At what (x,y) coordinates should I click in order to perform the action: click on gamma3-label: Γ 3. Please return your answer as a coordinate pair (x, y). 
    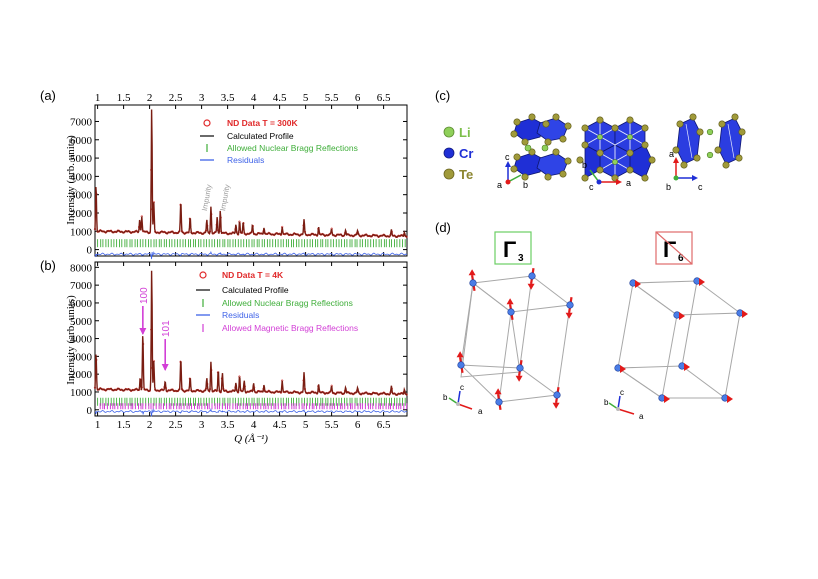
    Looking at the image, I should click on (513, 248).